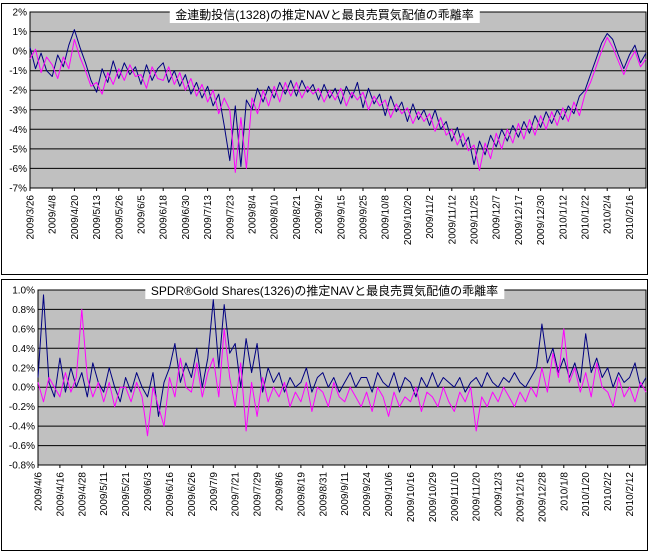 This screenshot has width=651, height=553. I want to click on x-axis-label: 2009/10/8, so click(386, 217).